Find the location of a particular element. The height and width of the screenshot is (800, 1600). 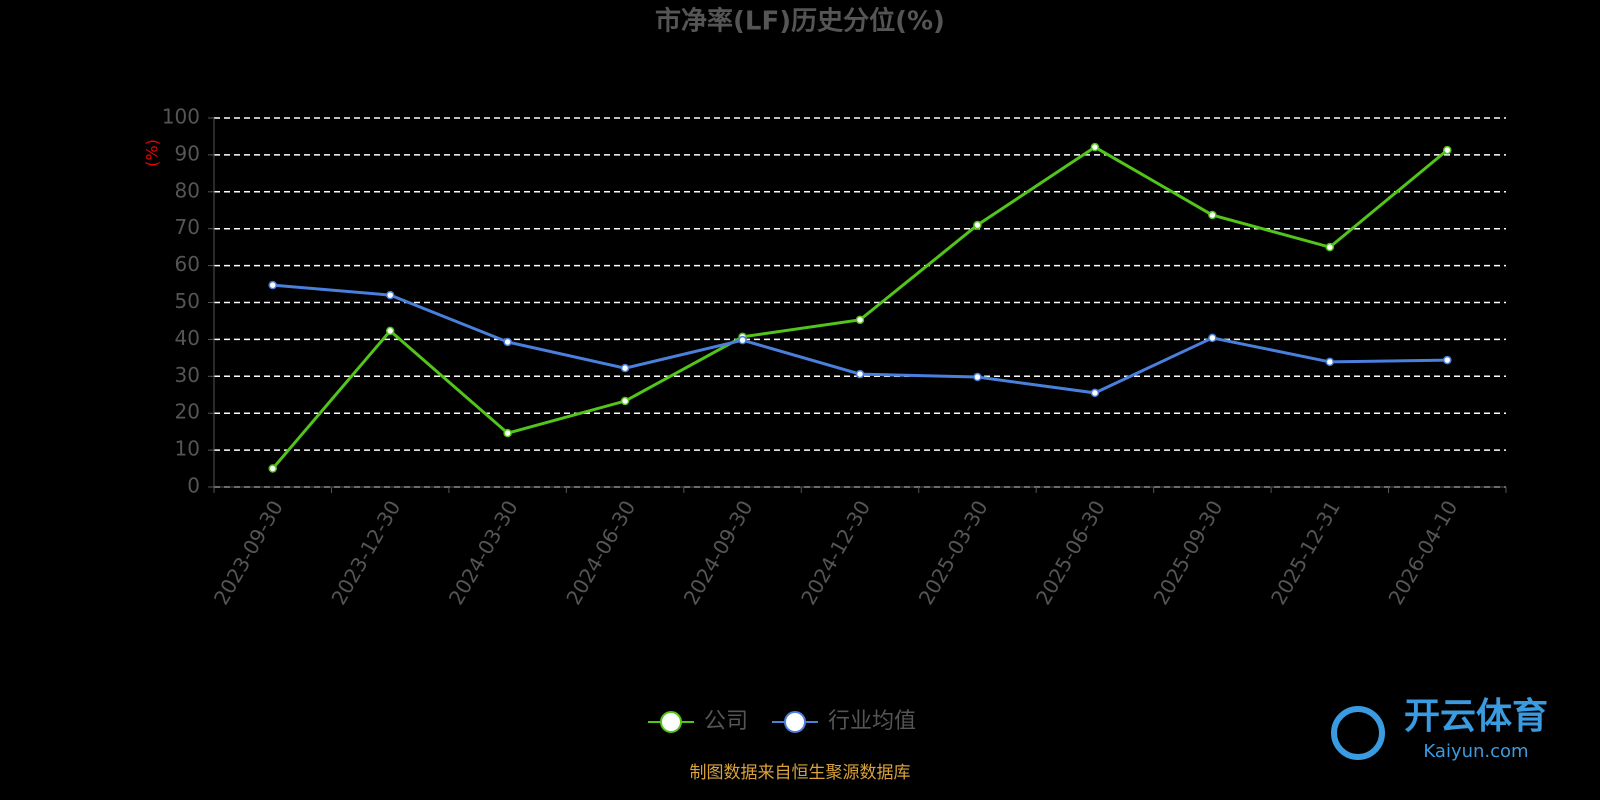

y-tick-label: 50 is located at coordinates (187, 301).